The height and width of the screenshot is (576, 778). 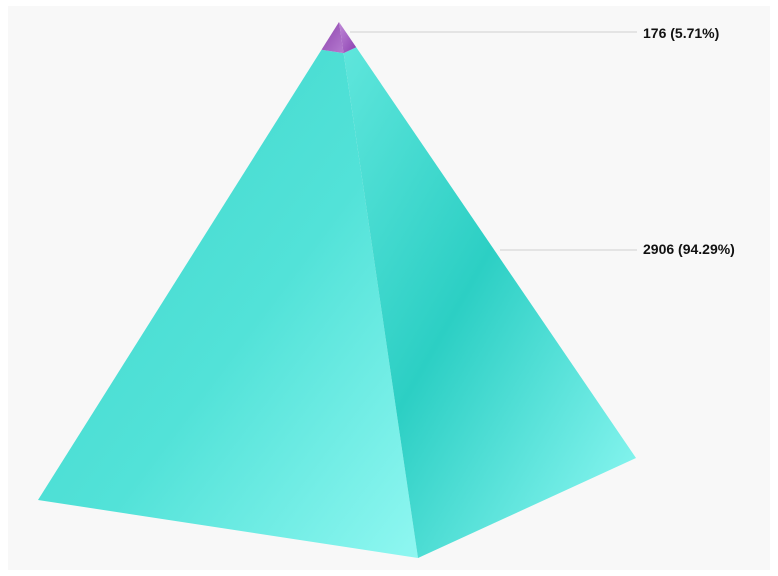 What do you see at coordinates (332, 38) in the screenshot?
I see `slice-176-left-face` at bounding box center [332, 38].